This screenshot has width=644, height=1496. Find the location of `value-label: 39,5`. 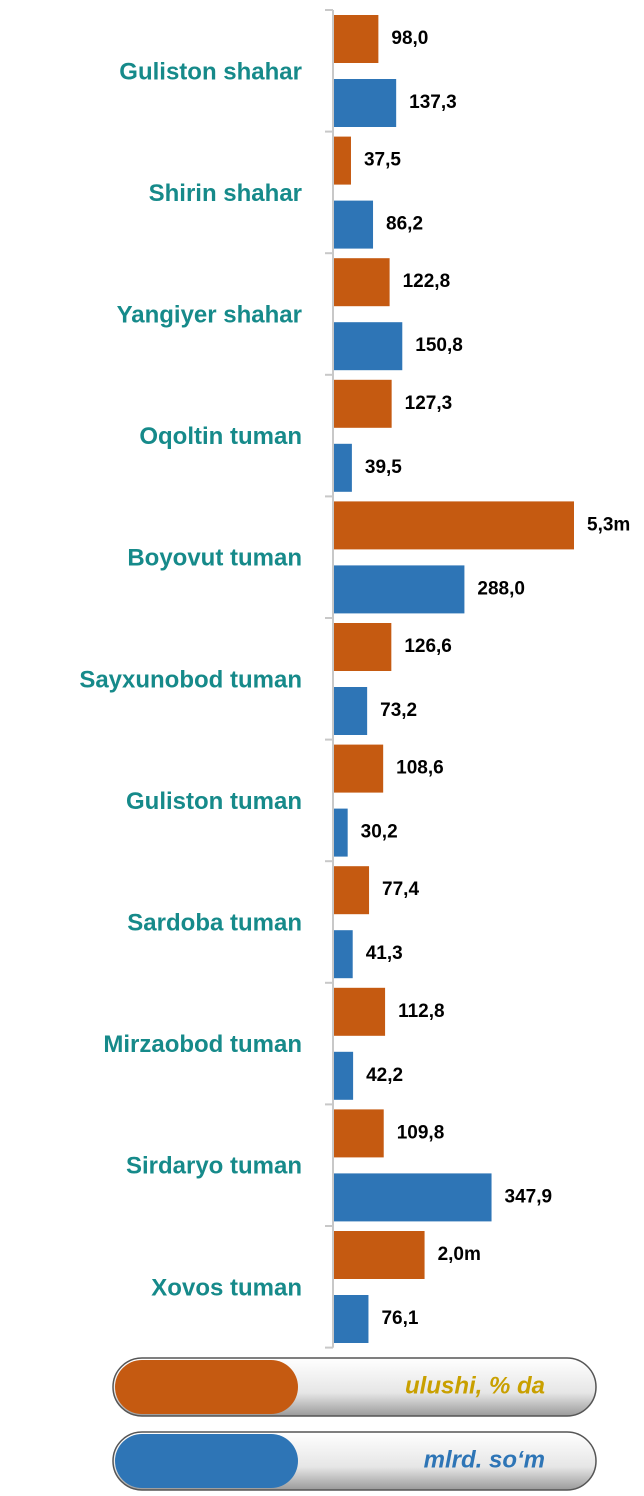

value-label: 39,5 is located at coordinates (383, 467).